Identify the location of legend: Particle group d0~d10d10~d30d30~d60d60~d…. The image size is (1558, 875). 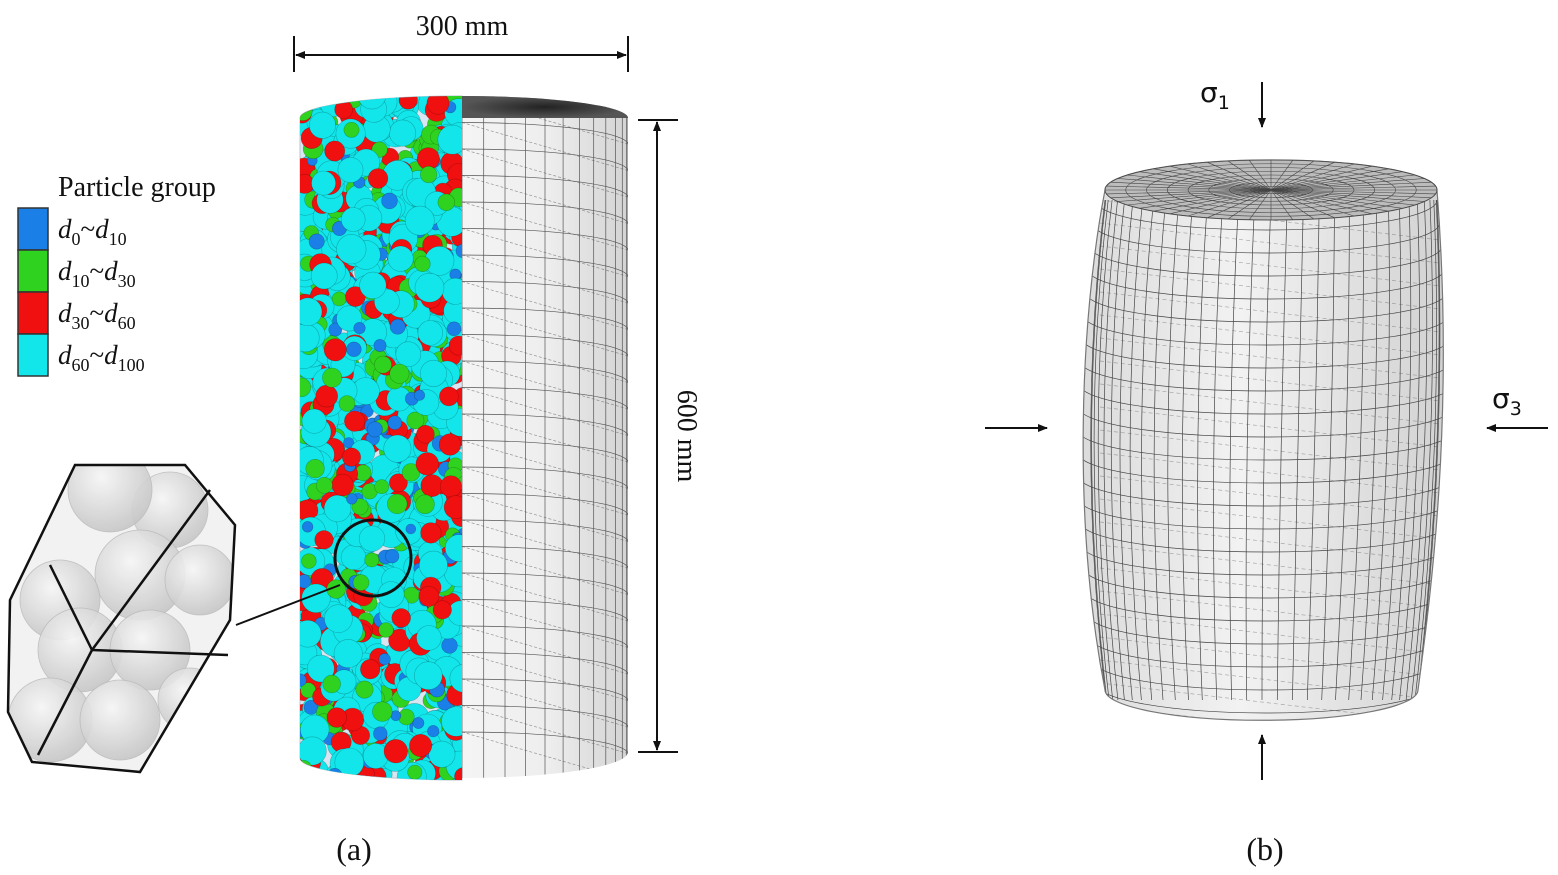
(116, 274).